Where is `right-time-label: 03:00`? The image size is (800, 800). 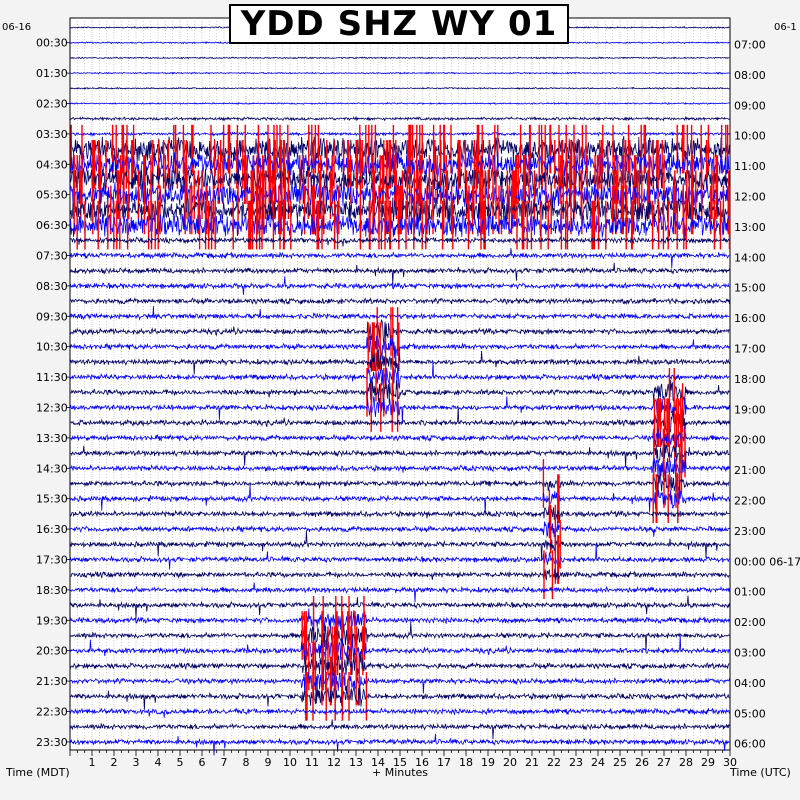 right-time-label: 03:00 is located at coordinates (750, 653).